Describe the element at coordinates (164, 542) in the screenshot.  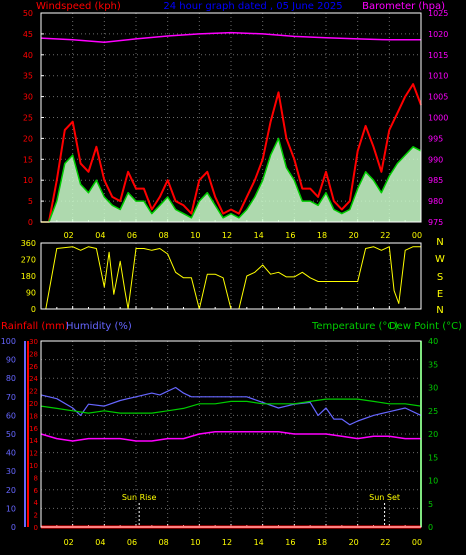
I see `climate-x-tick-label: 08` at that location.